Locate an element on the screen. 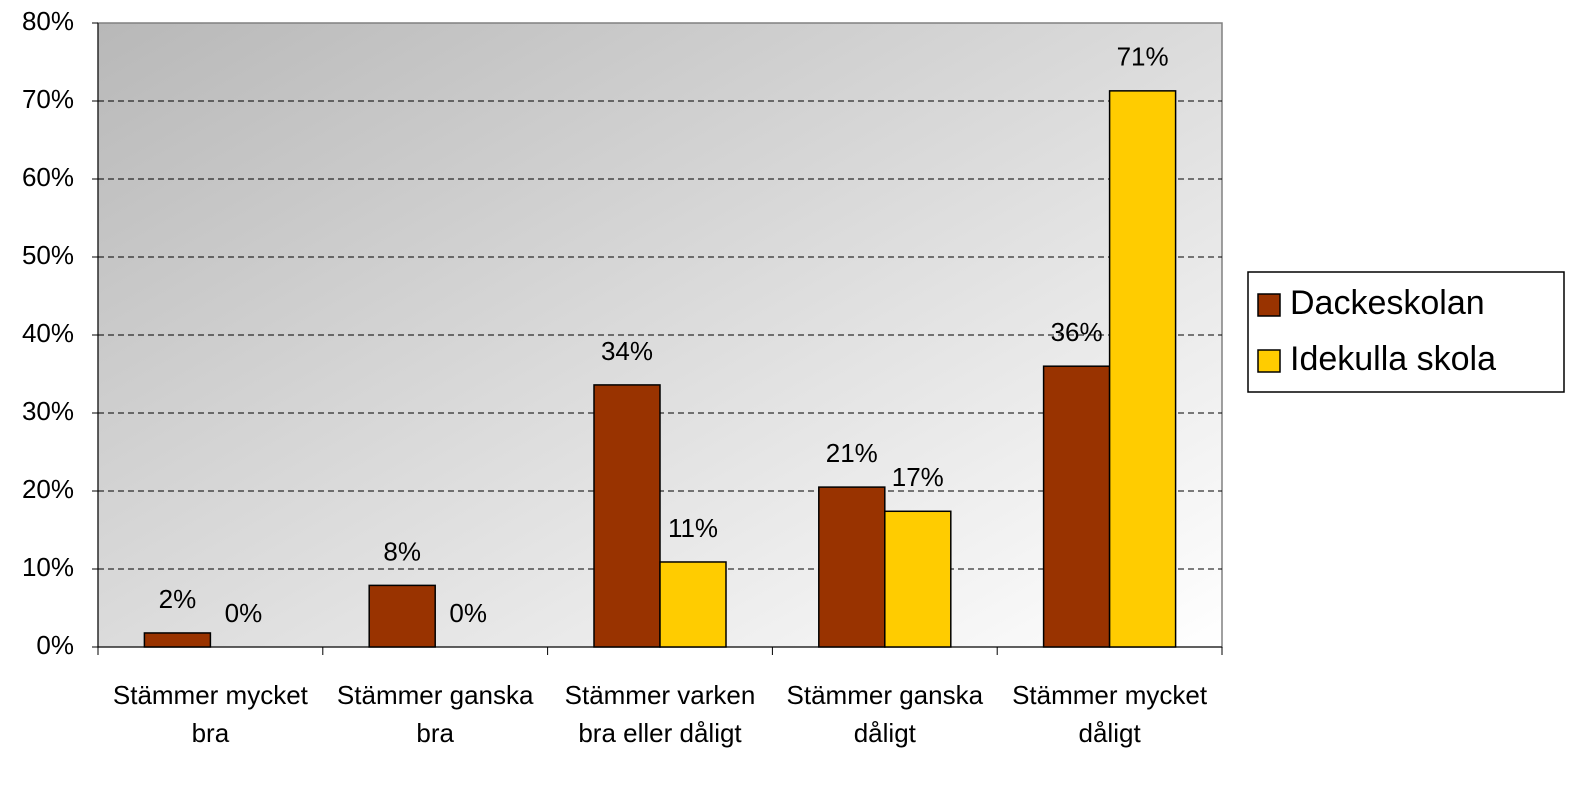  data-label: 34% is located at coordinates (627, 351).